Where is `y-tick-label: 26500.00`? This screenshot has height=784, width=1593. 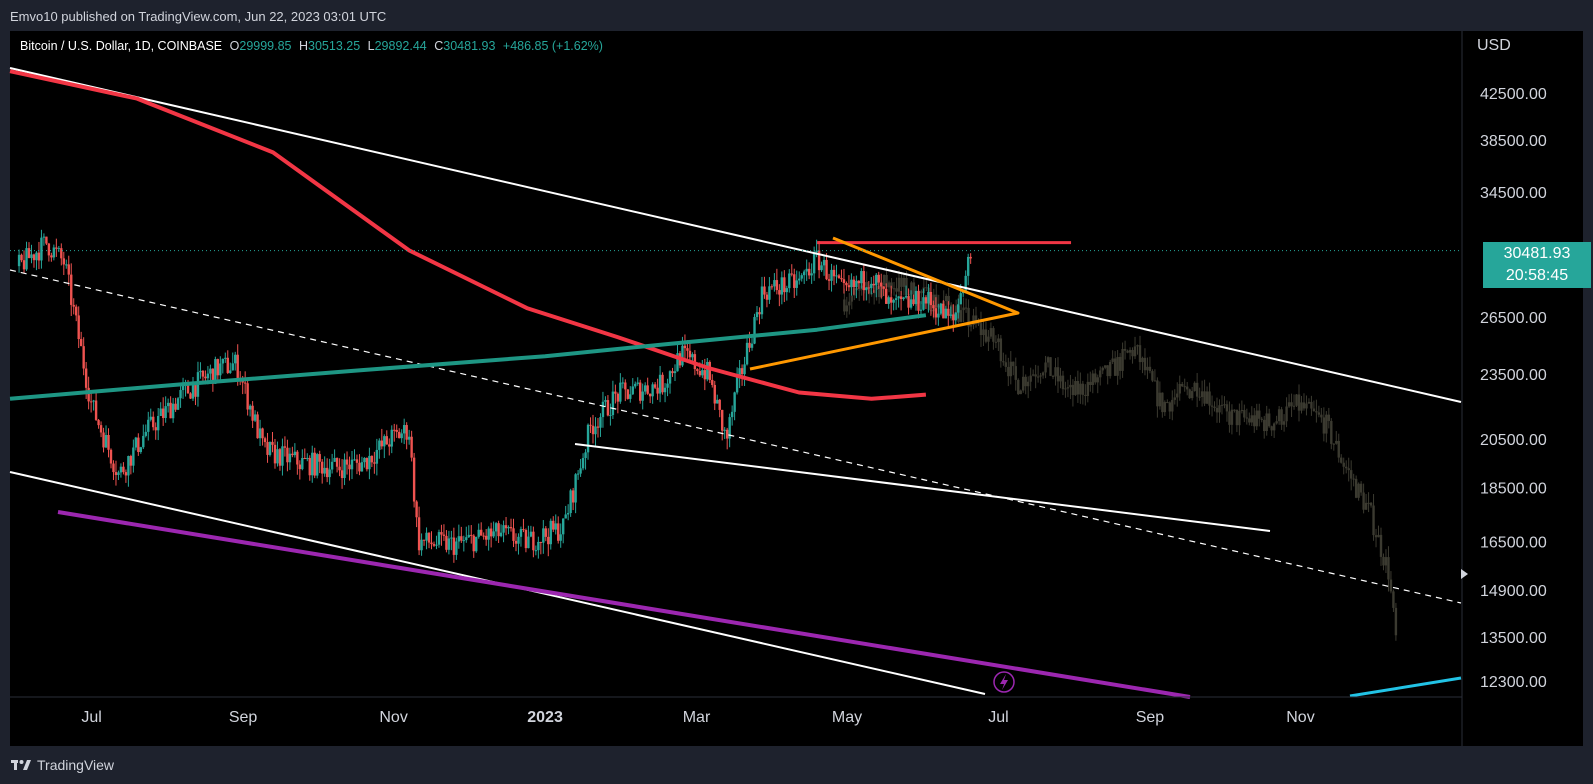
y-tick-label: 26500.00 is located at coordinates (1513, 318).